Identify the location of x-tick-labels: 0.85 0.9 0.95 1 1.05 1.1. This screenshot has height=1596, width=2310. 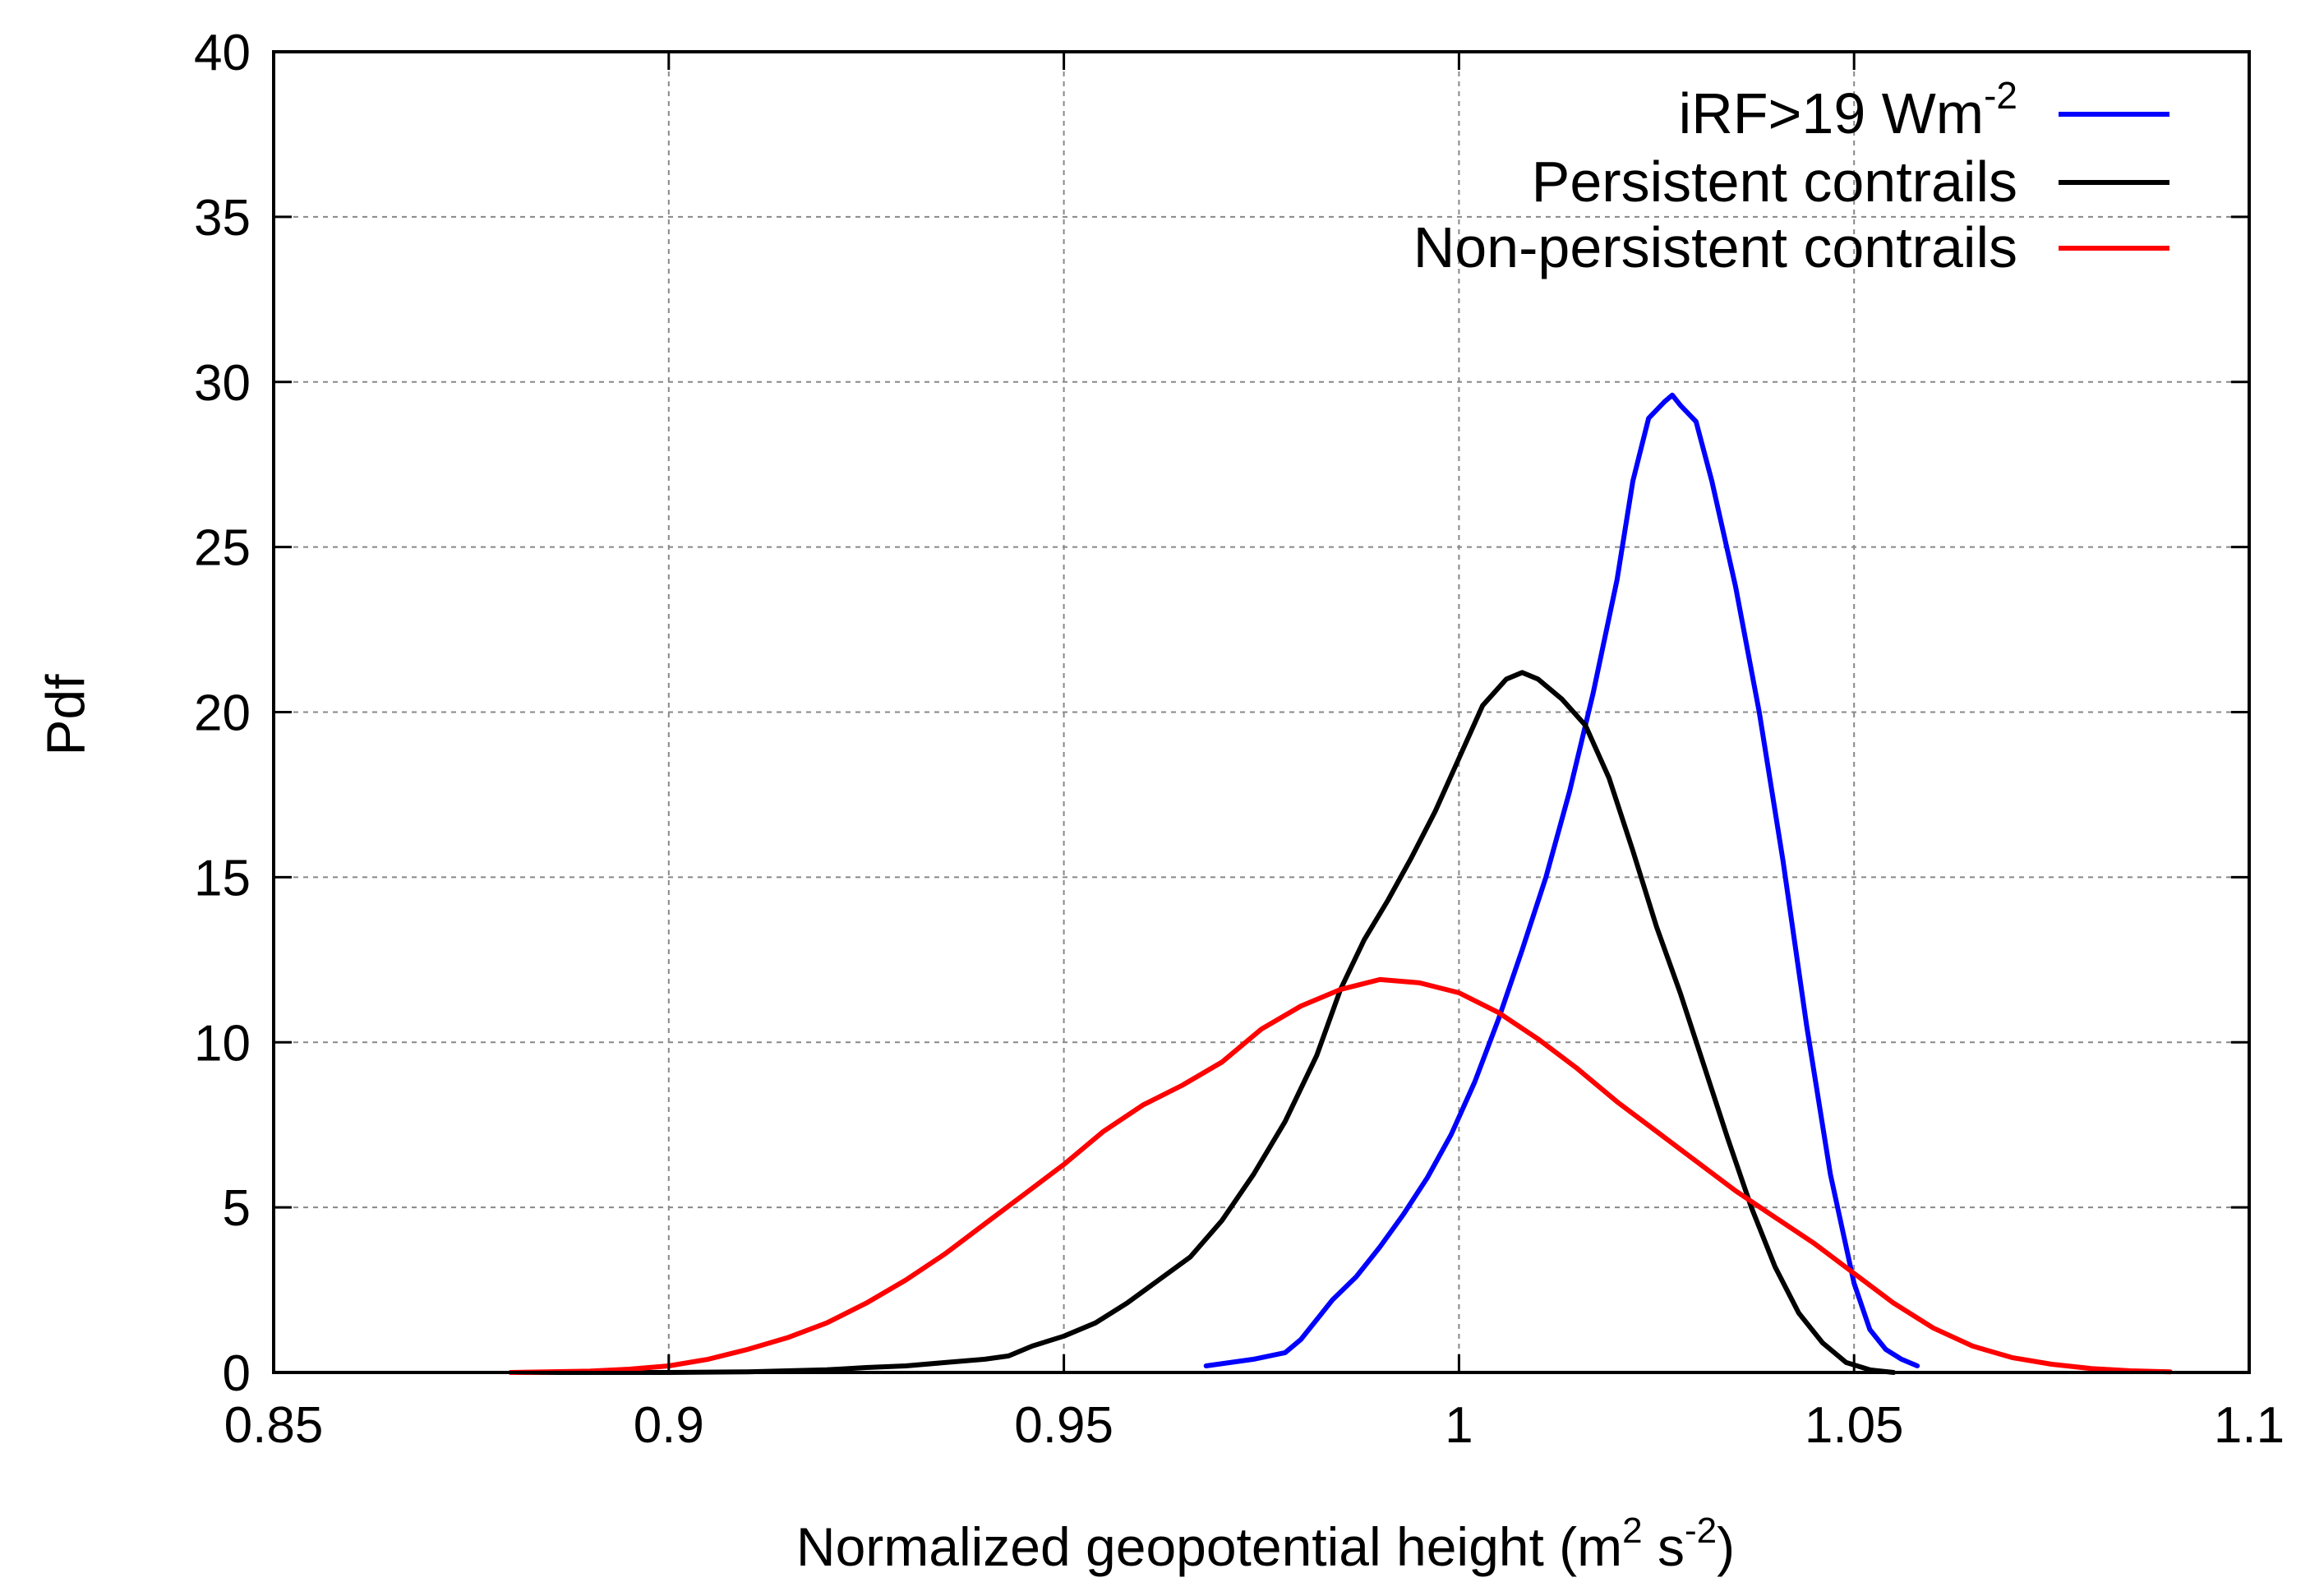
(1254, 1426).